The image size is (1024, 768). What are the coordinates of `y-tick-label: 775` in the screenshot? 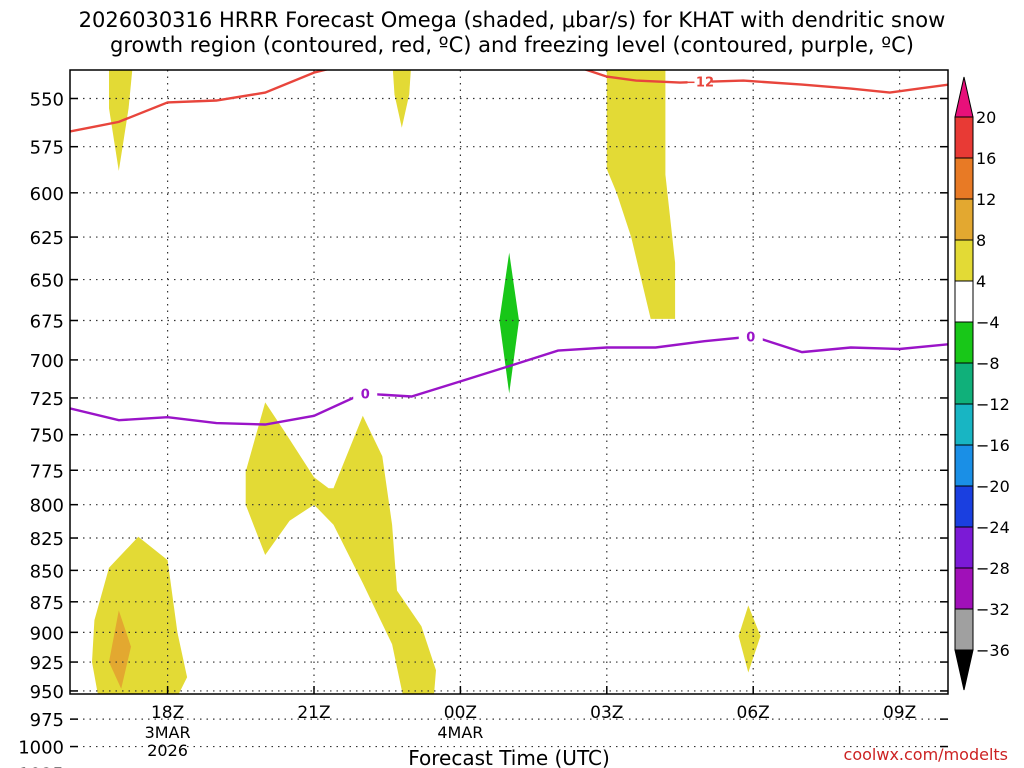 It's located at (47, 471).